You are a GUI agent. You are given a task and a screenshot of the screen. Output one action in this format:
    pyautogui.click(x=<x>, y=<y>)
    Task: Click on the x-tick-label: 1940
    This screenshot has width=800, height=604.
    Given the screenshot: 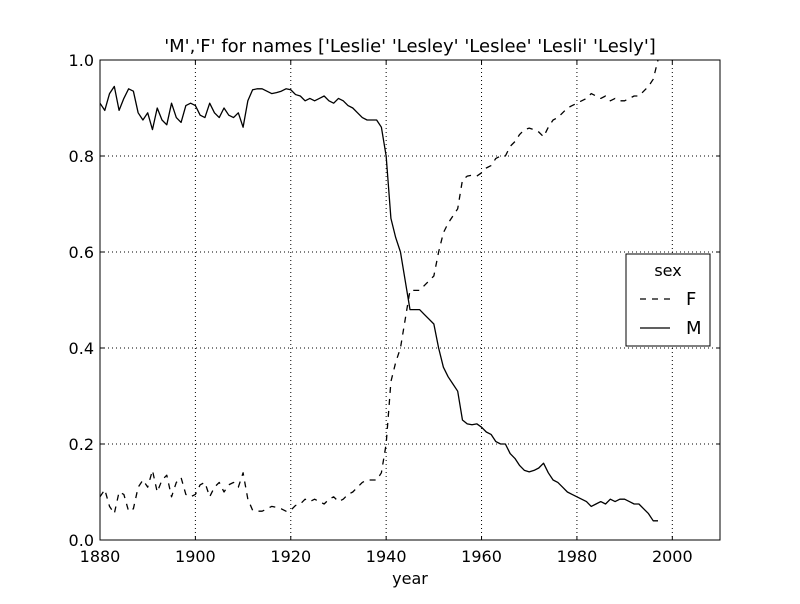 What is the action you would take?
    pyautogui.click(x=386, y=556)
    